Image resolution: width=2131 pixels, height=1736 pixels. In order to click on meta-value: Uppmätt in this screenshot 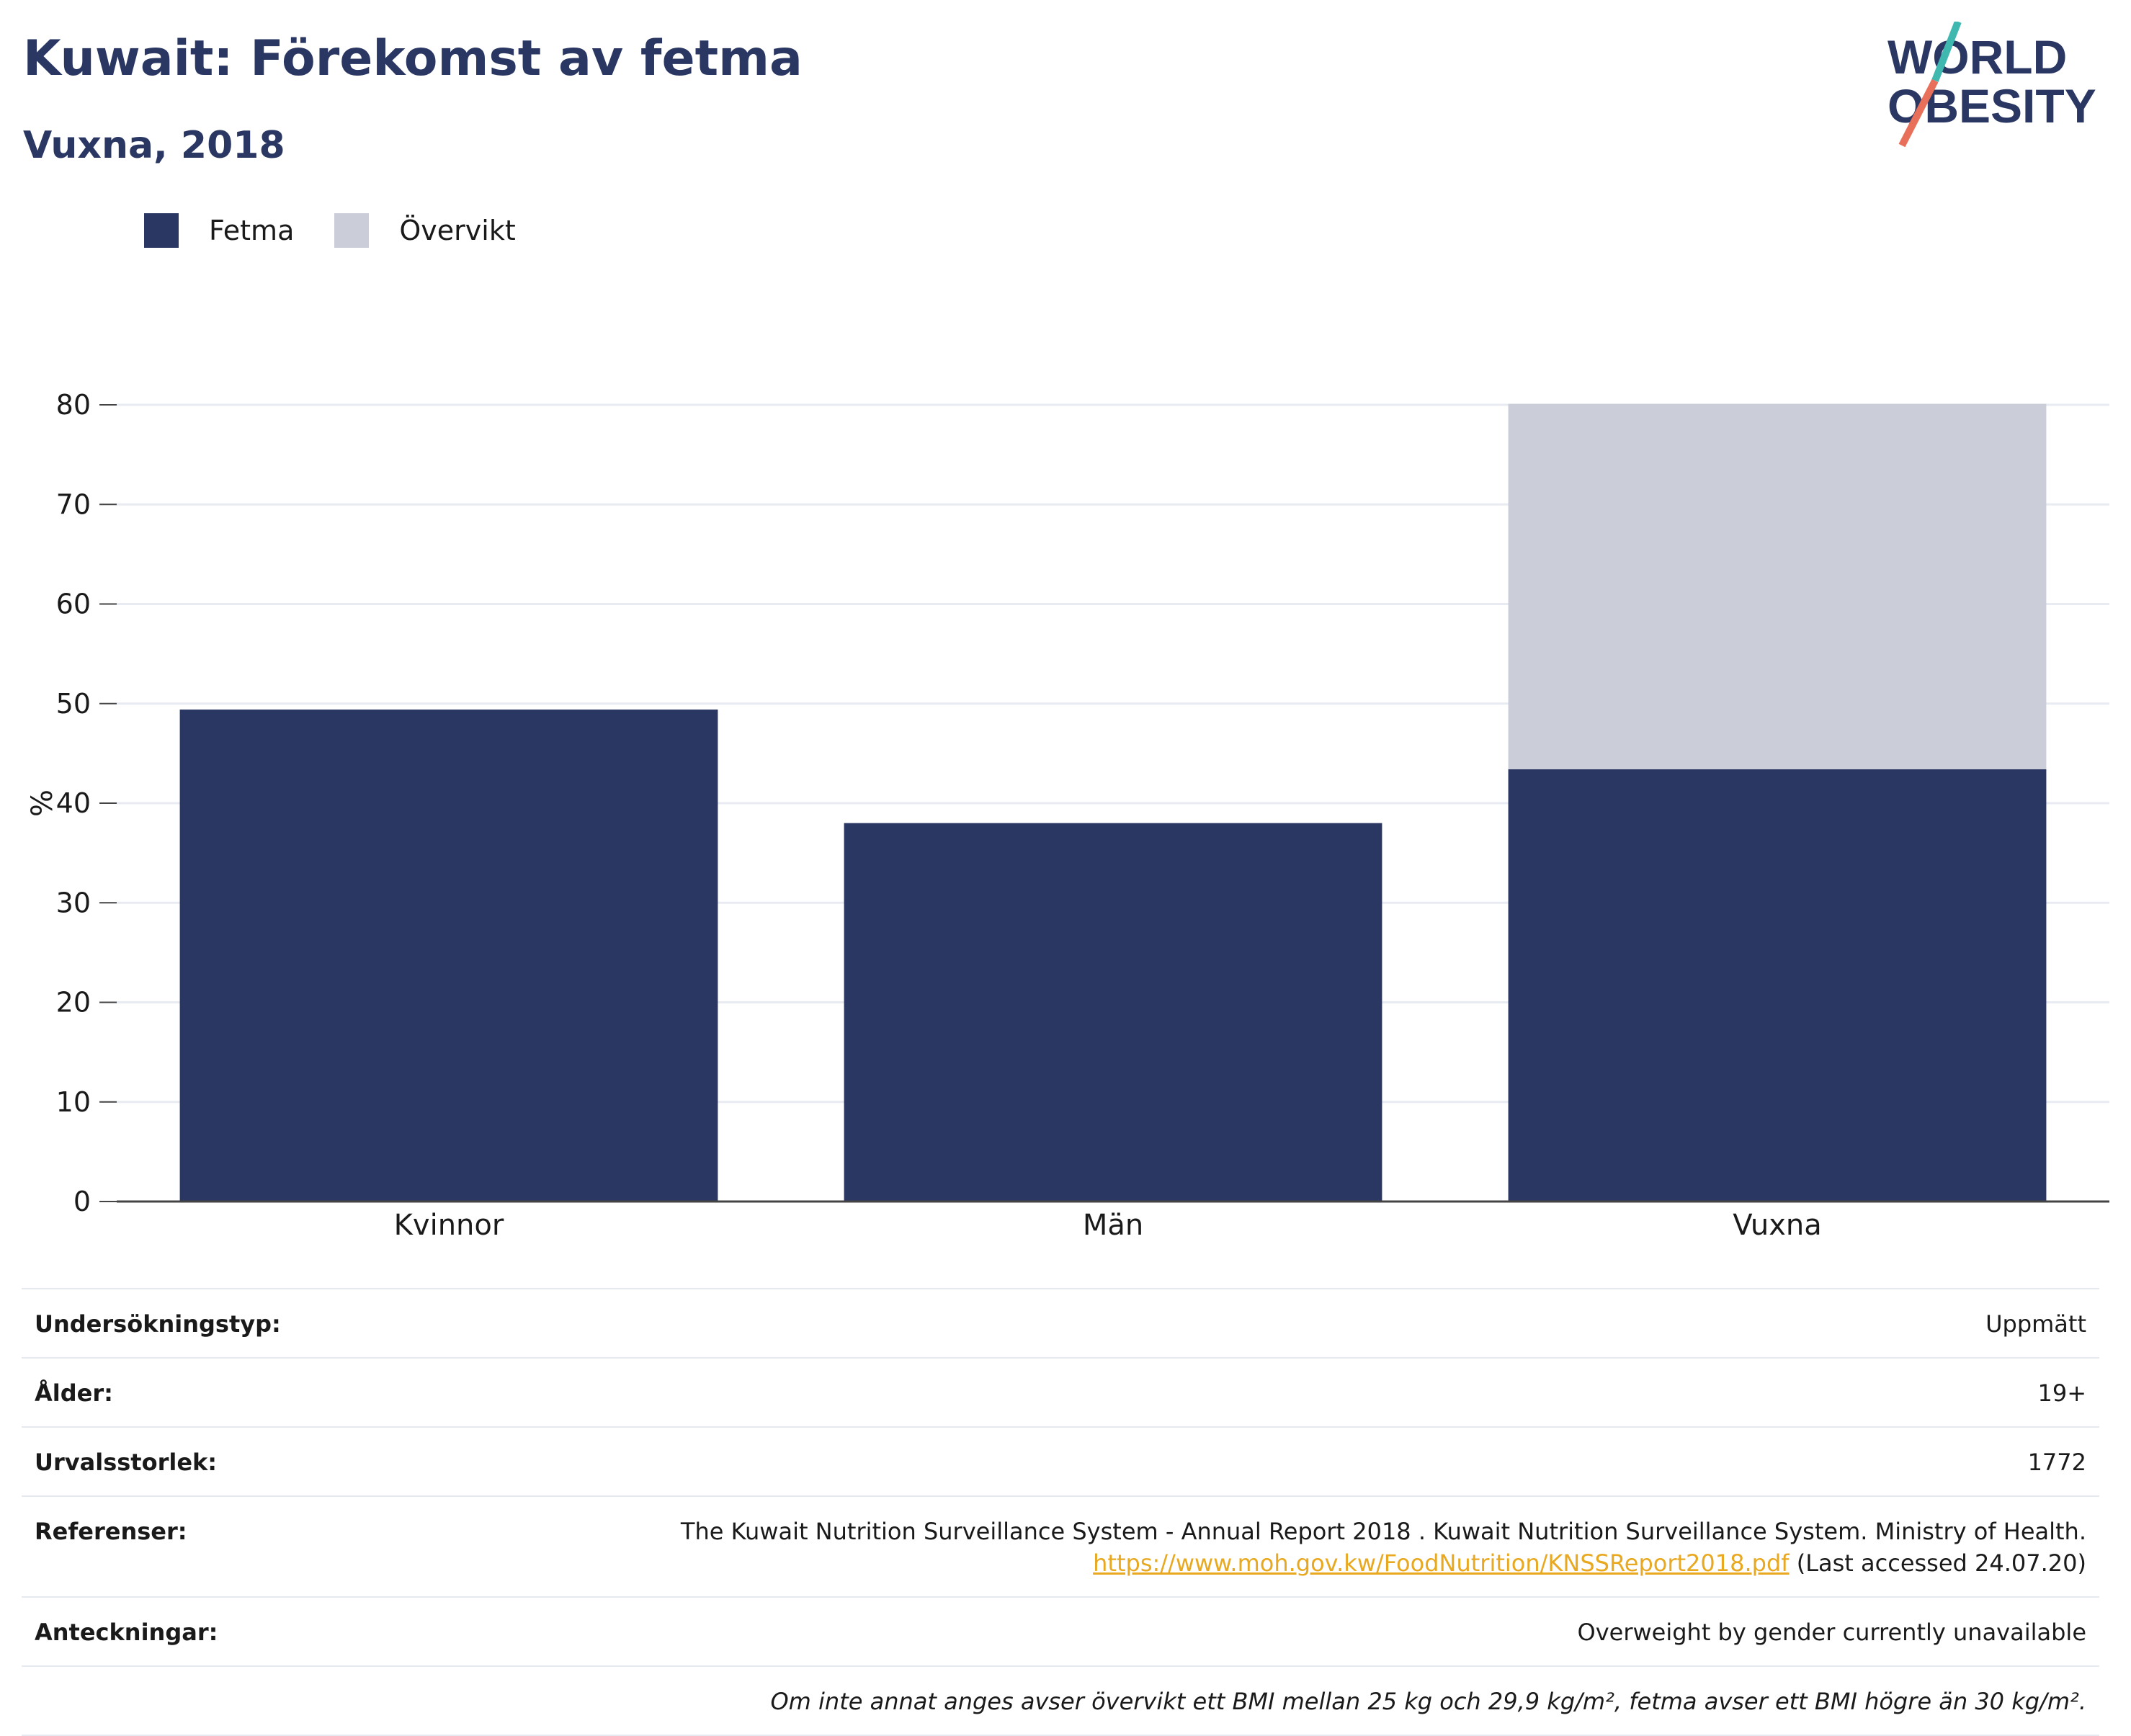, I will do `click(2036, 1324)`.